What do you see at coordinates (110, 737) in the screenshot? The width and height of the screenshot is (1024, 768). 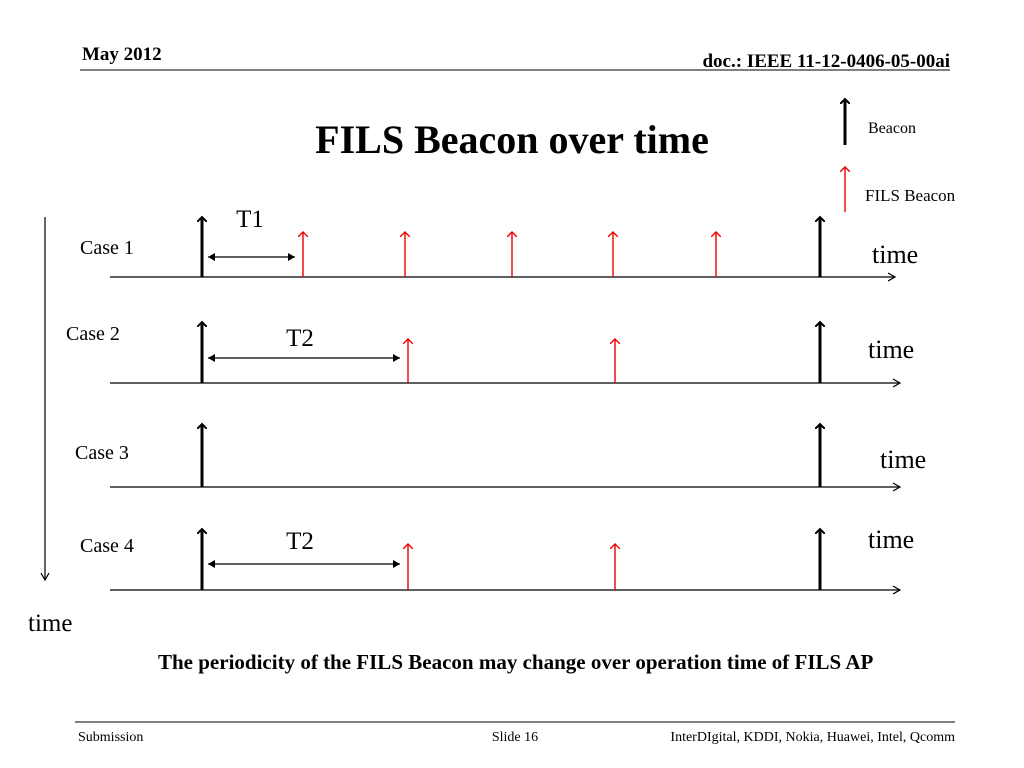 I see `footer-left: Submission` at bounding box center [110, 737].